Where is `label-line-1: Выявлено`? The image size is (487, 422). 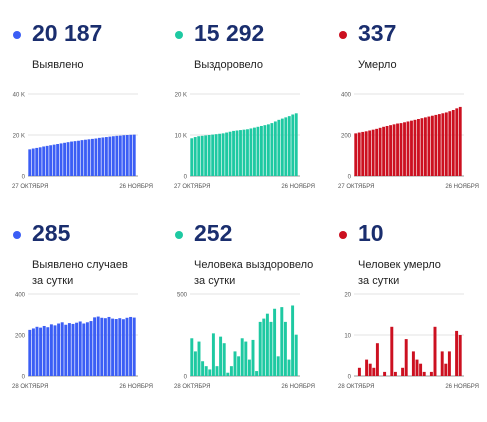 label-line-1: Выявлено is located at coordinates (58, 65).